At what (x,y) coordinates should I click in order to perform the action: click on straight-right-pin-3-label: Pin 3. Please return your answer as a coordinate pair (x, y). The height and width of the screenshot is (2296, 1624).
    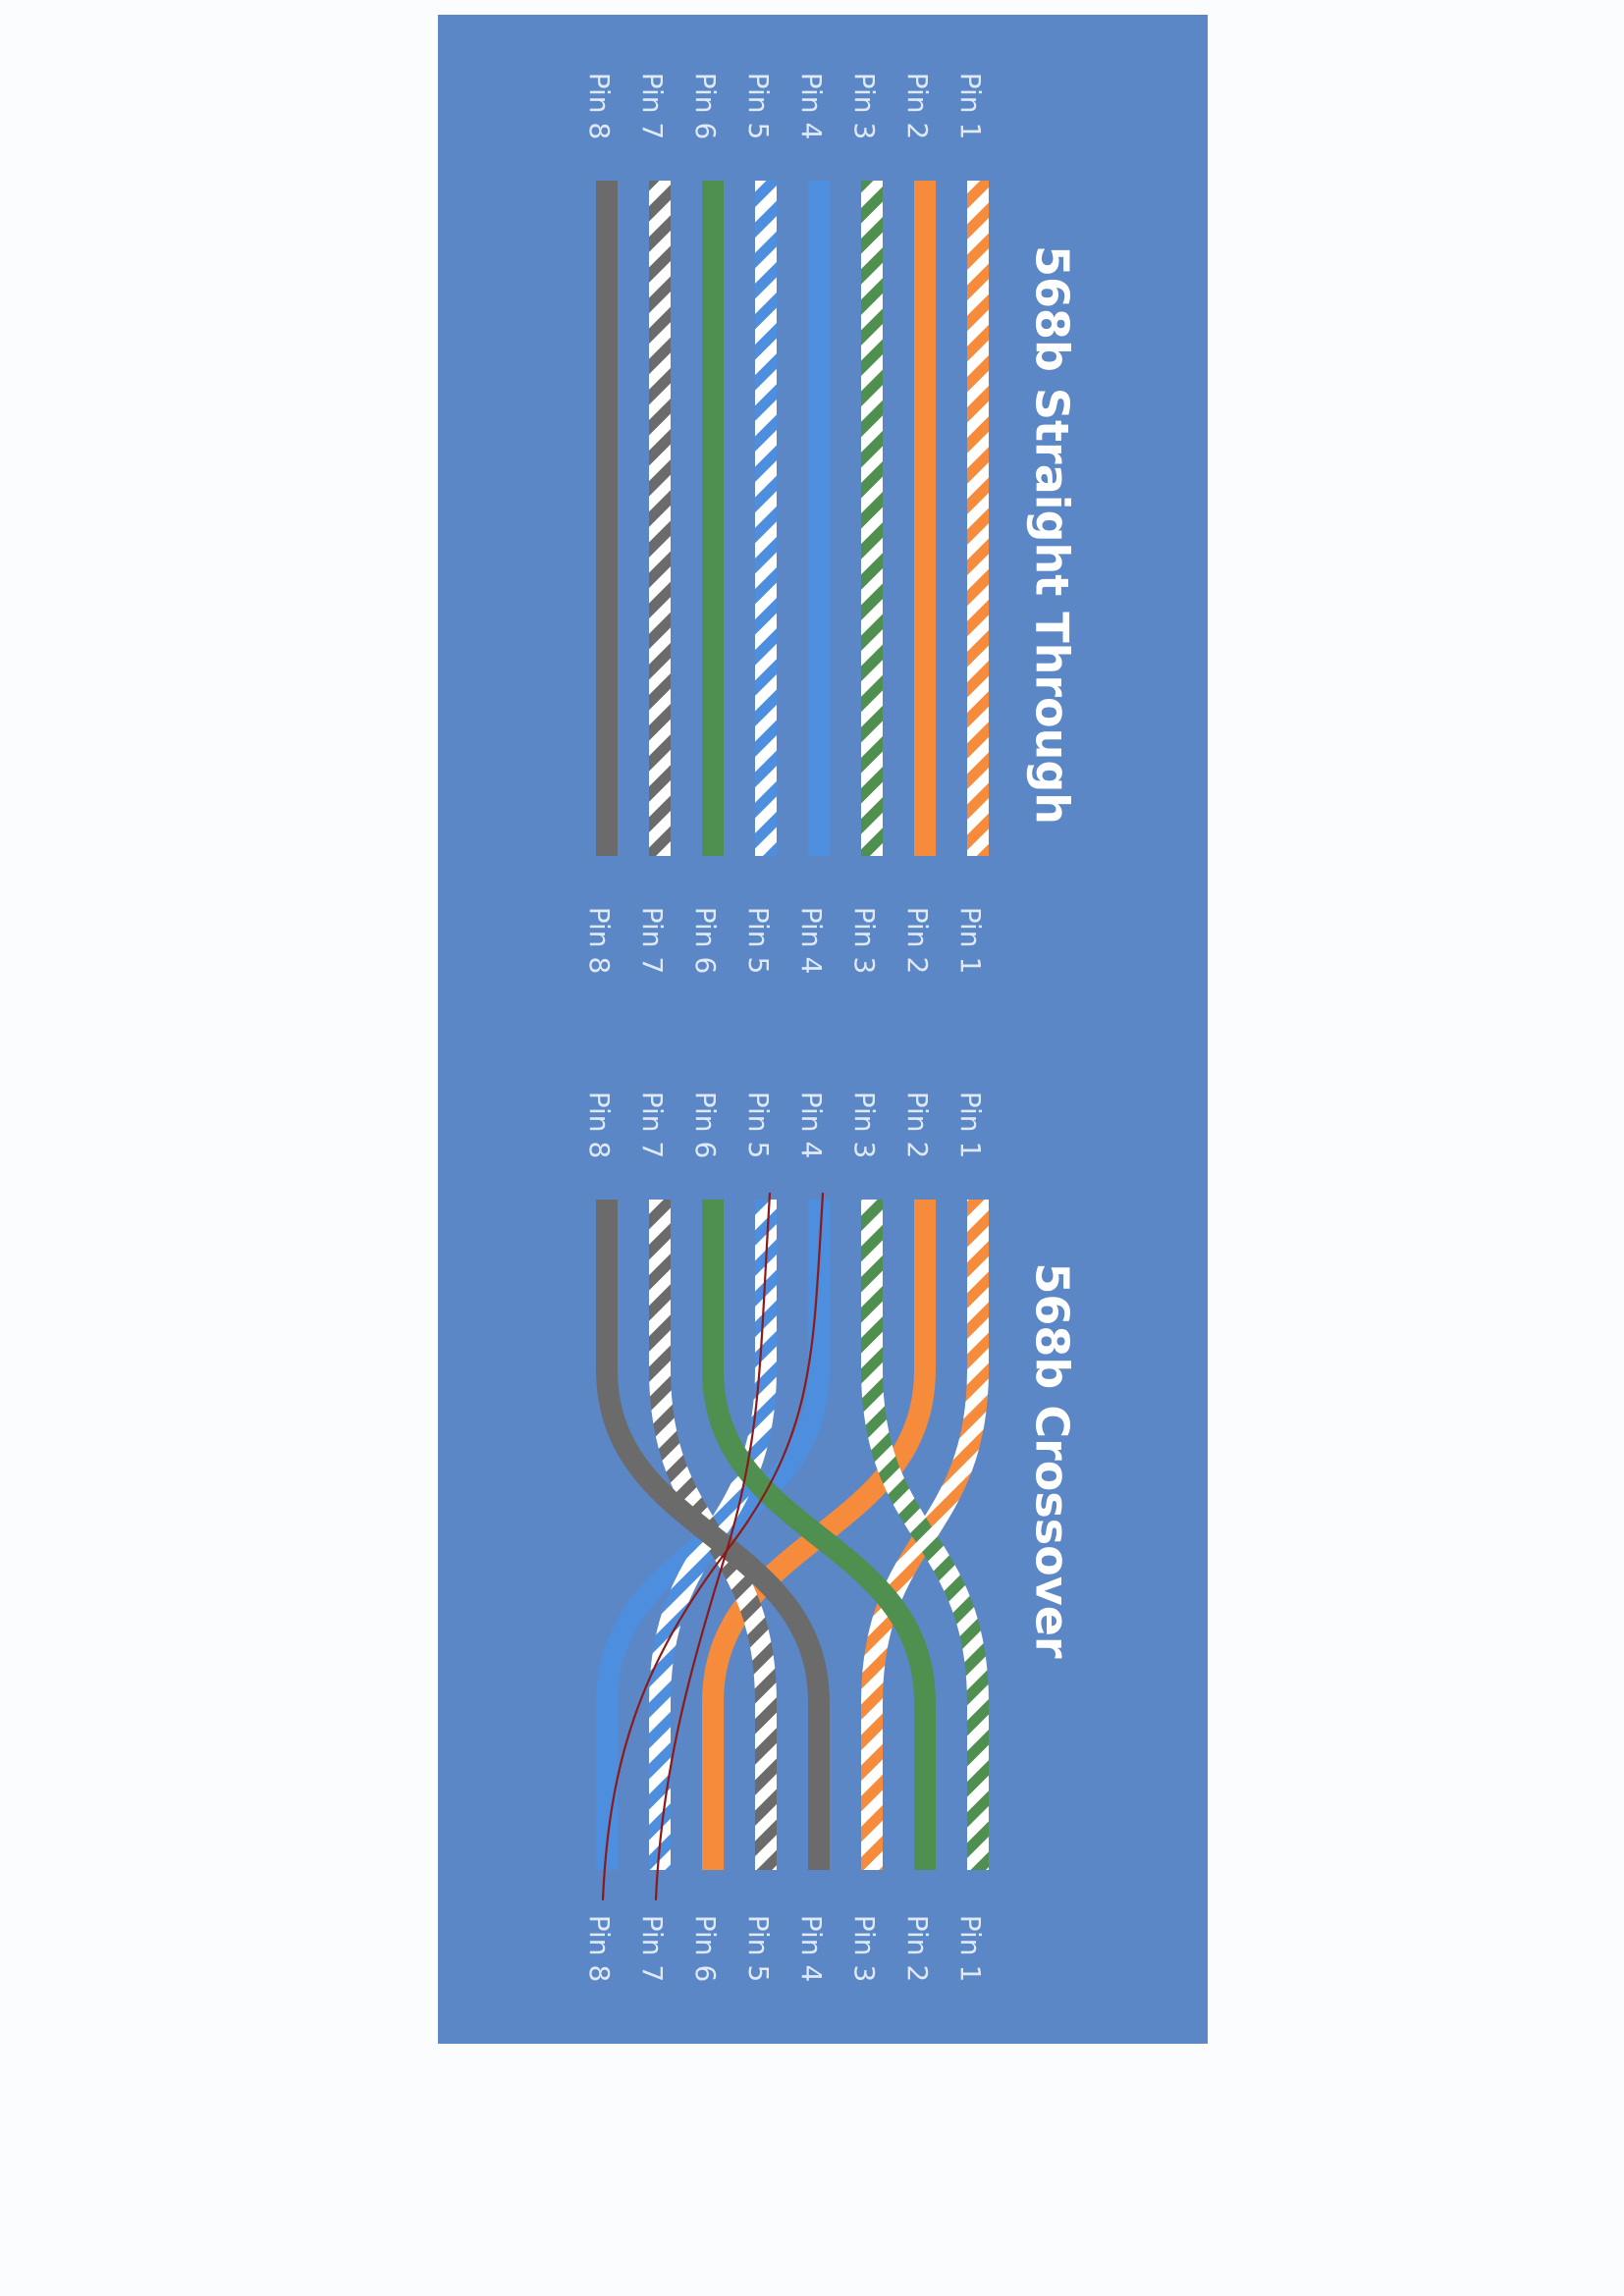
    Looking at the image, I should click on (864, 941).